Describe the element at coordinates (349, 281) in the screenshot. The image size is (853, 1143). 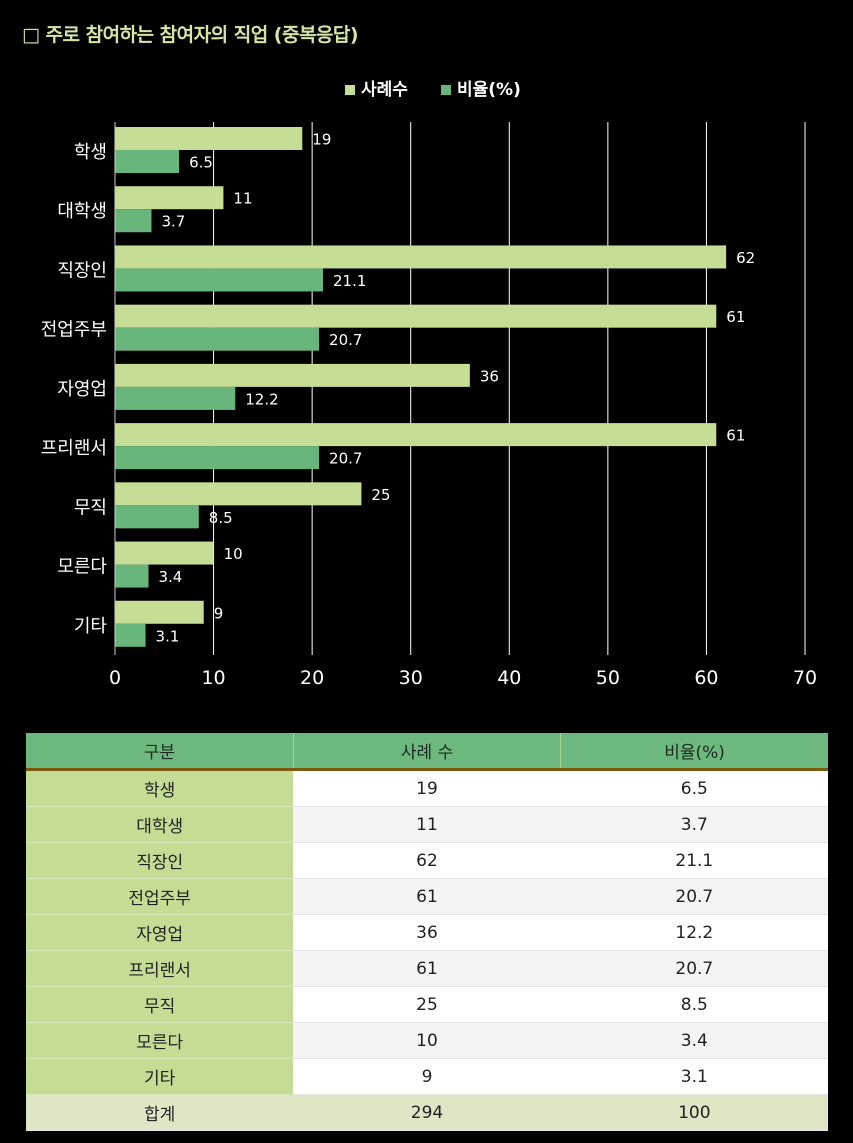
I see `data-label: 21.1` at that location.